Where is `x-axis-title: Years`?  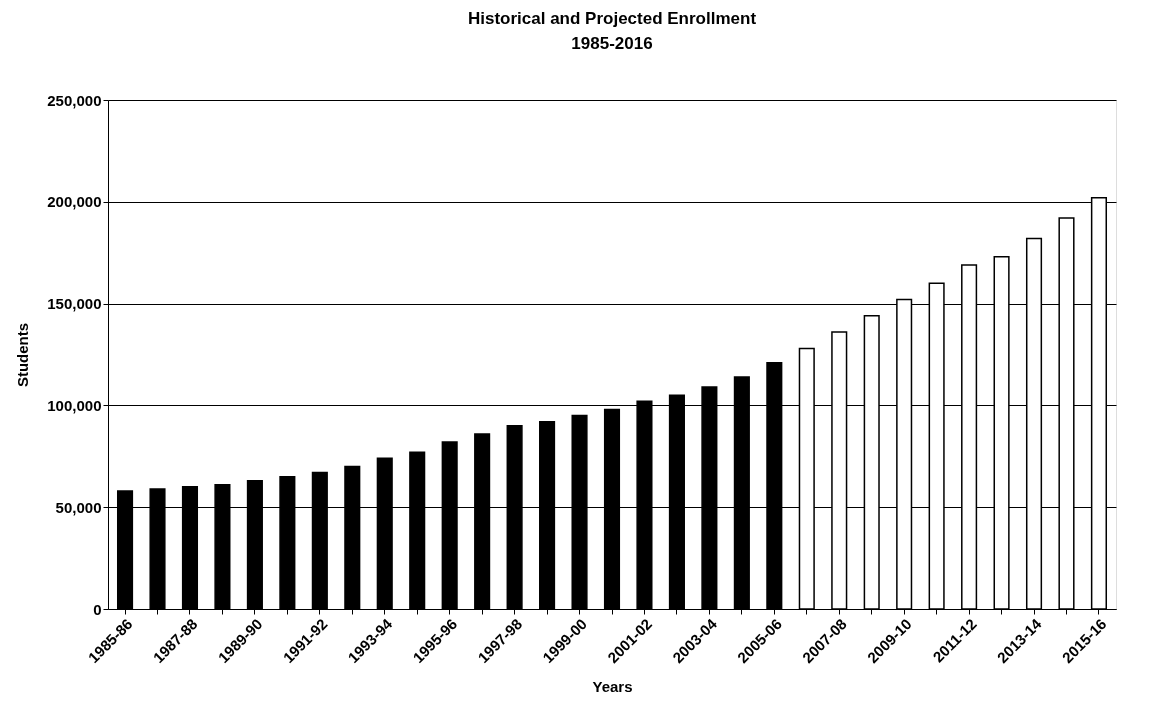 x-axis-title: Years is located at coordinates (612, 687).